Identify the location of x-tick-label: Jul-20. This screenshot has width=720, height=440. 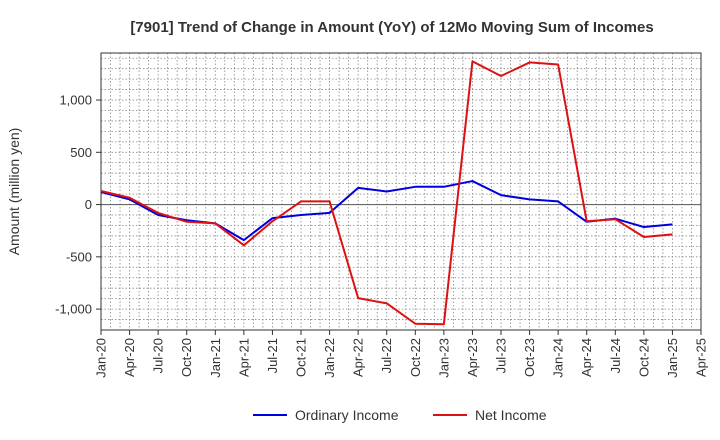
(158, 355).